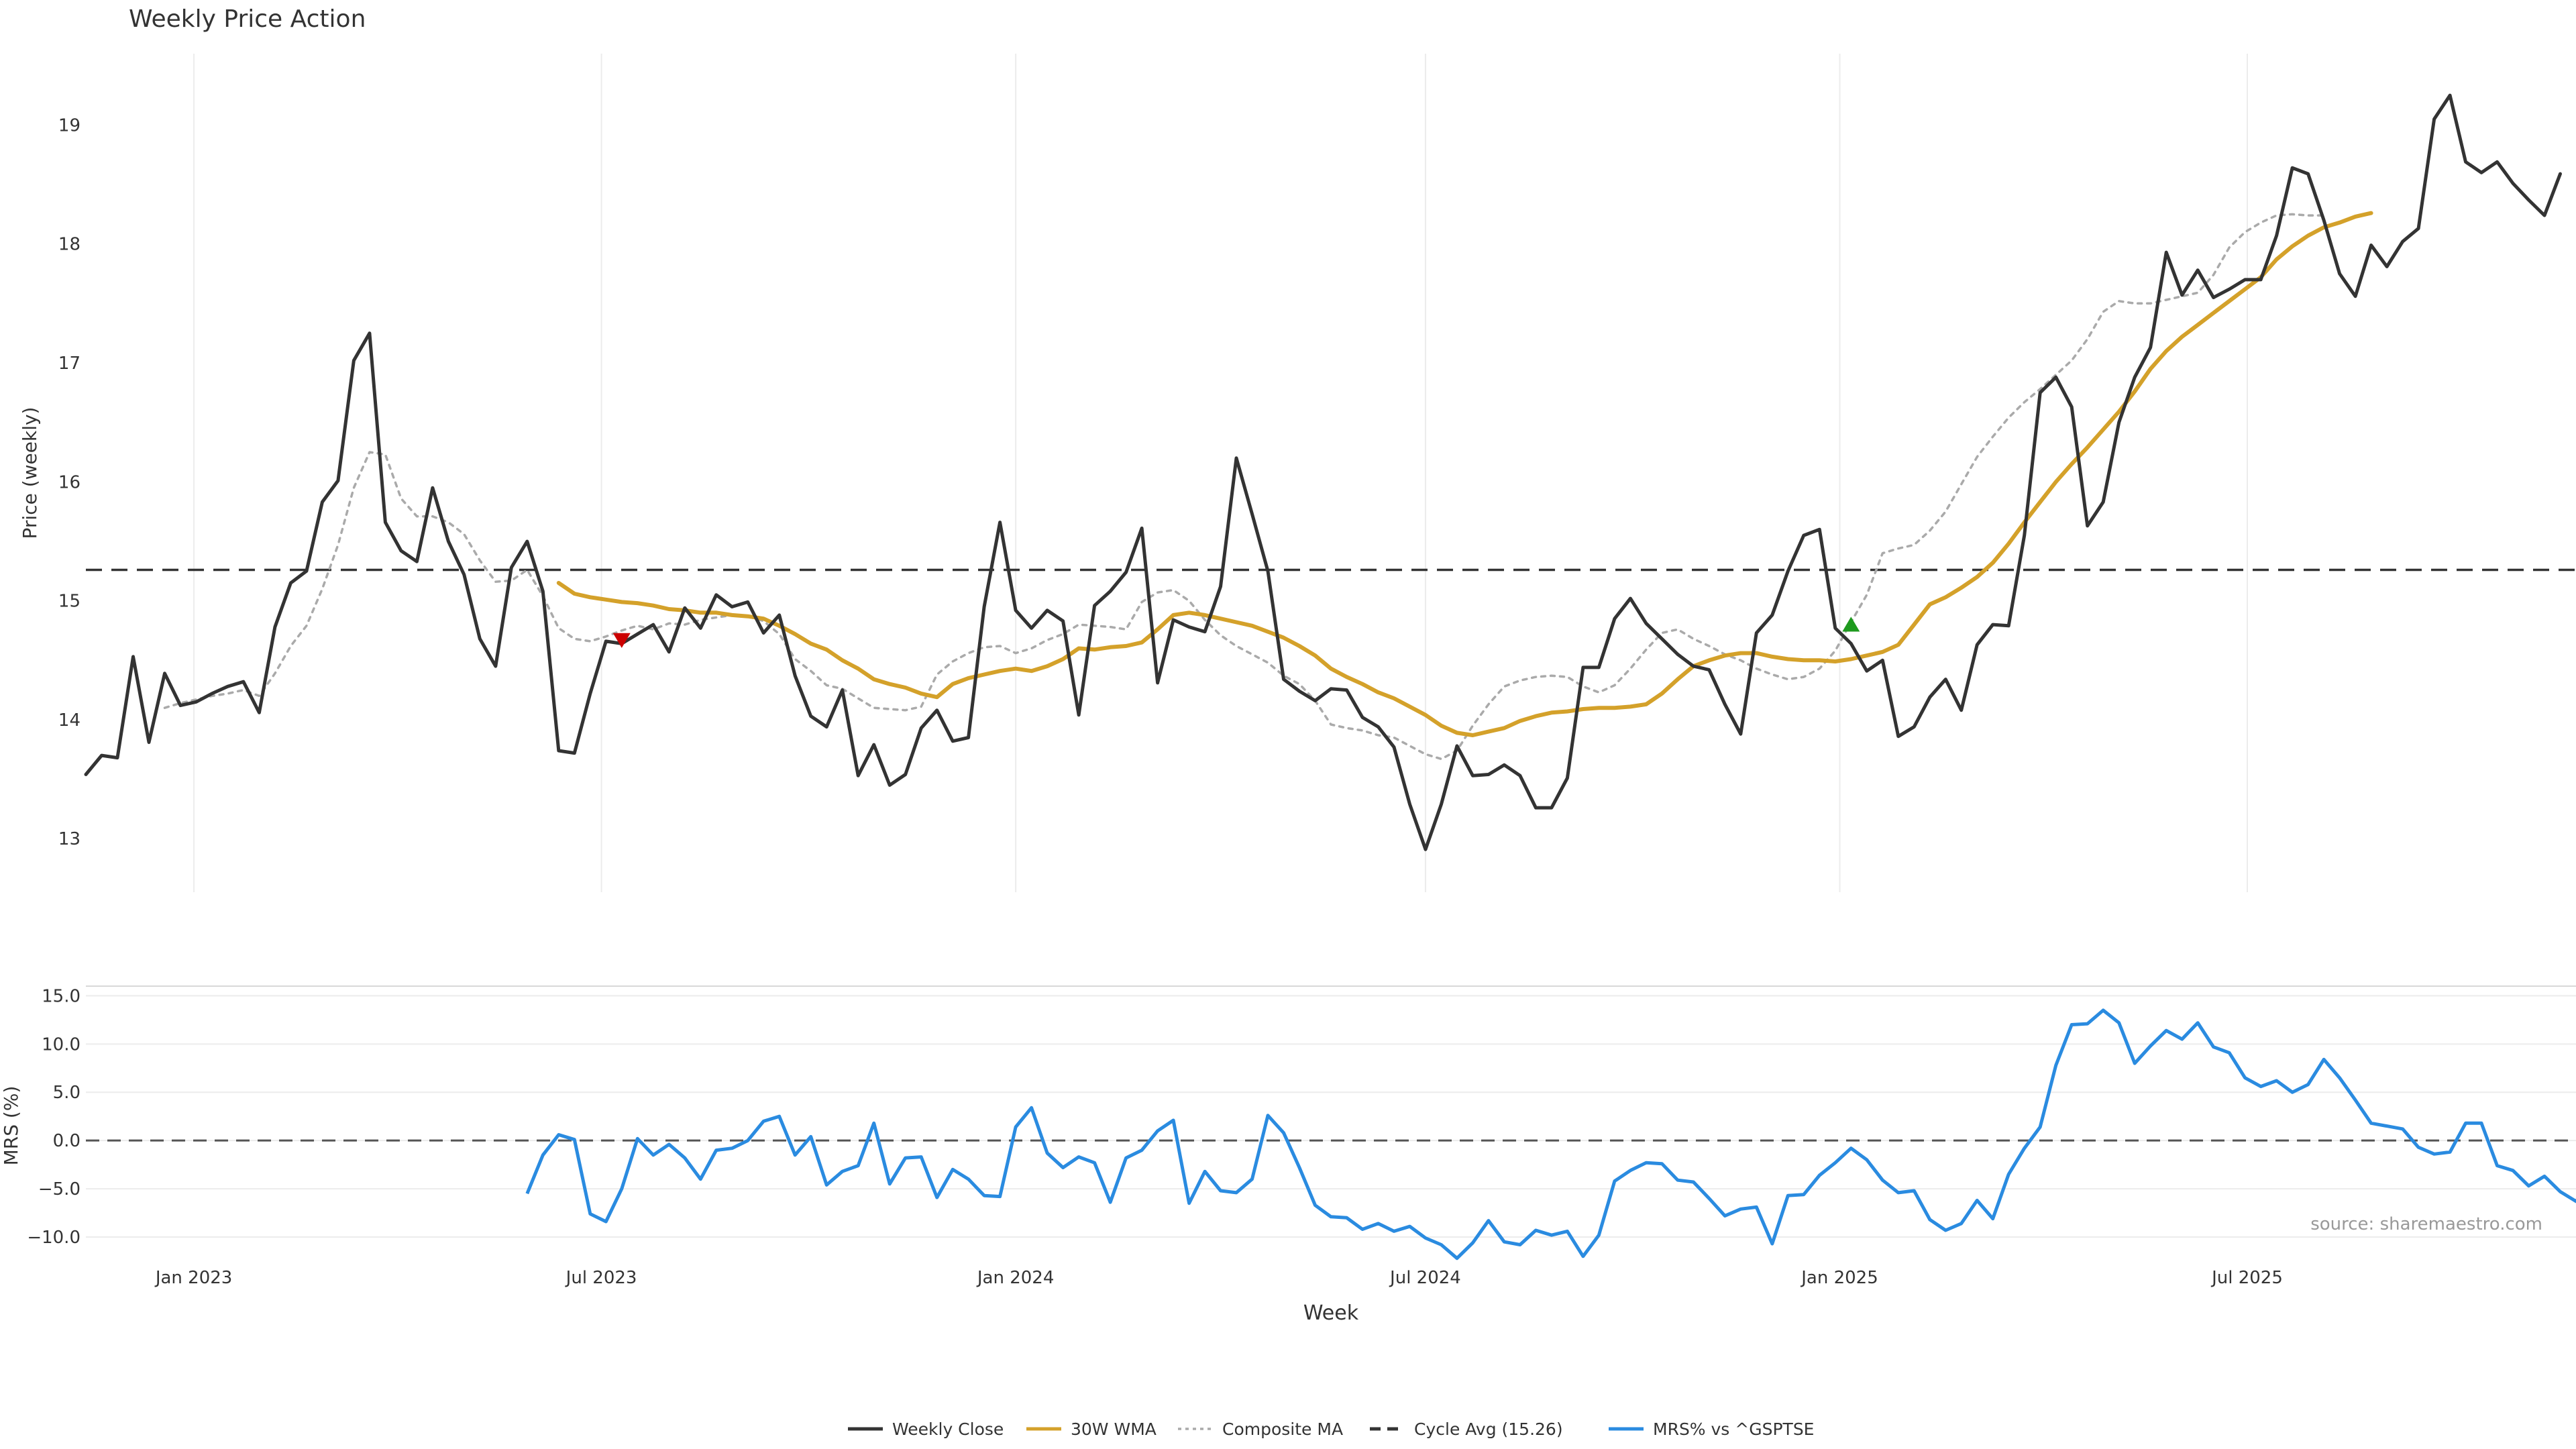  I want to click on legend-item: 30W WMA, so click(1091, 1429).